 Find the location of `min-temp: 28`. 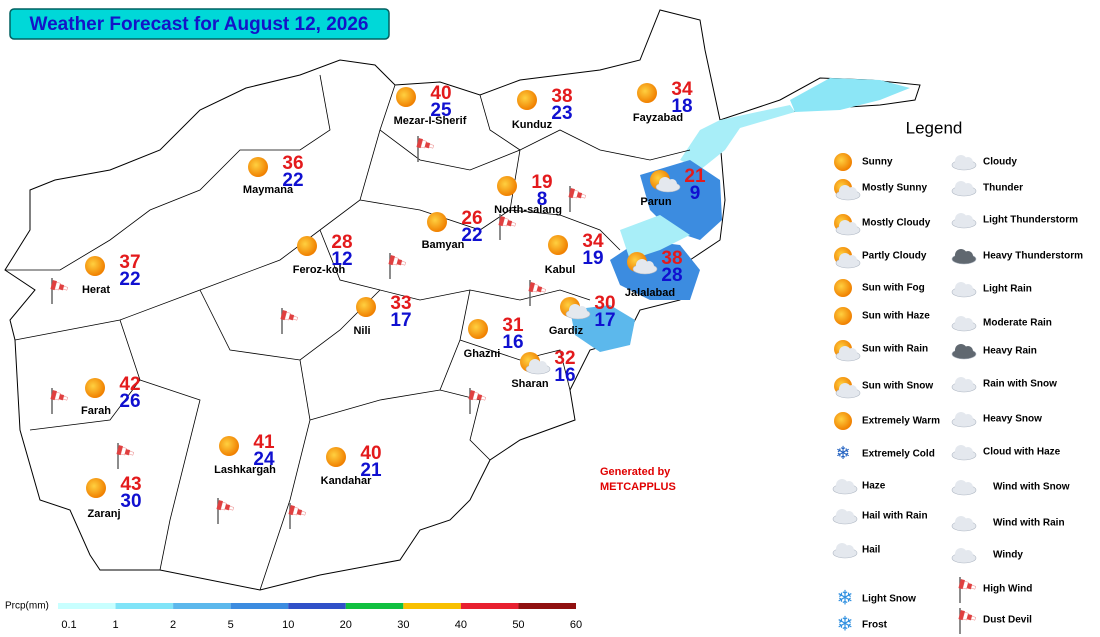

min-temp: 28 is located at coordinates (671, 275).